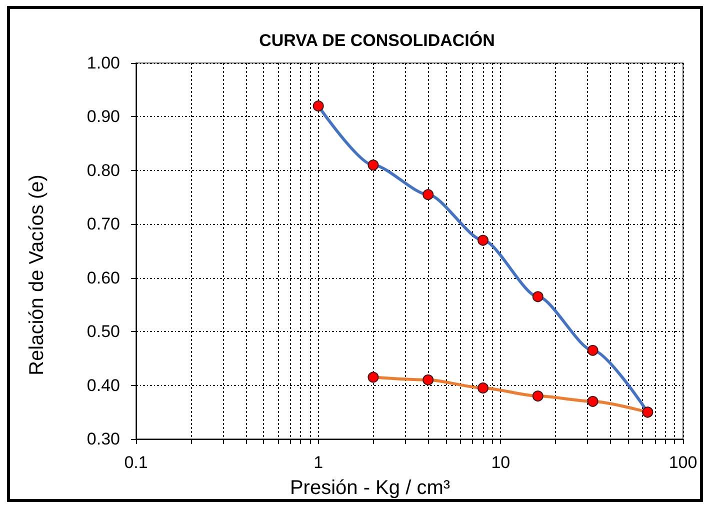  I want to click on y-tick-label: 0.30, so click(103, 439).